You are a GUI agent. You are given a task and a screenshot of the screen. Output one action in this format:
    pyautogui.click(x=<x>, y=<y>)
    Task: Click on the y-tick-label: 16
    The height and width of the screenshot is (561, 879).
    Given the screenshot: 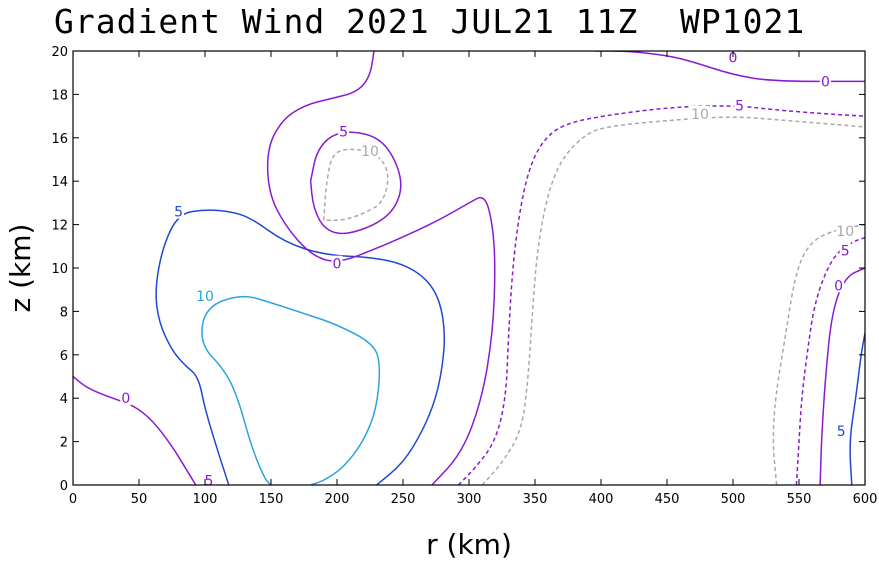 What is the action you would take?
    pyautogui.click(x=59, y=139)
    